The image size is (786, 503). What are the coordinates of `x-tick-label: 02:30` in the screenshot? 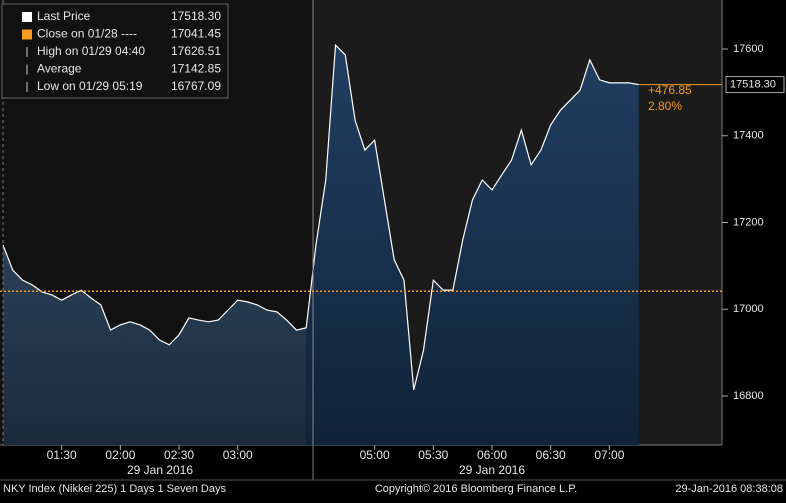 It's located at (179, 455).